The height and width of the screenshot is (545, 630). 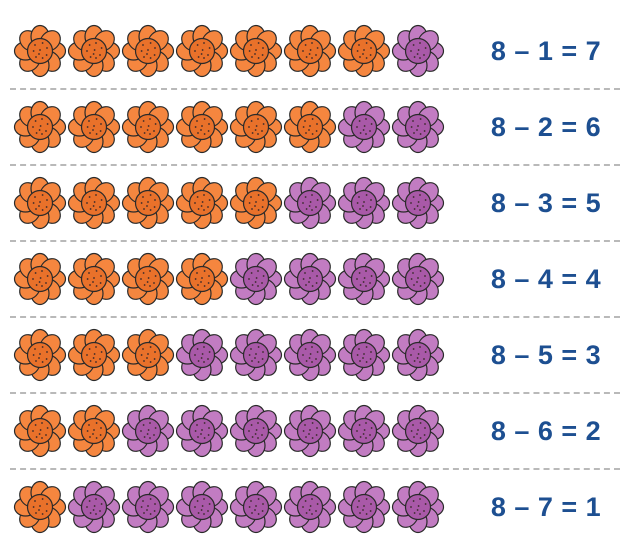 I want to click on equation-label: 8 – 3 = 5, so click(x=546, y=203).